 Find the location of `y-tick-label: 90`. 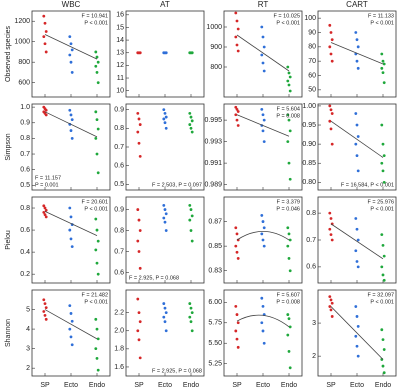

y-tick-label: 90 is located at coordinates (312, 32).